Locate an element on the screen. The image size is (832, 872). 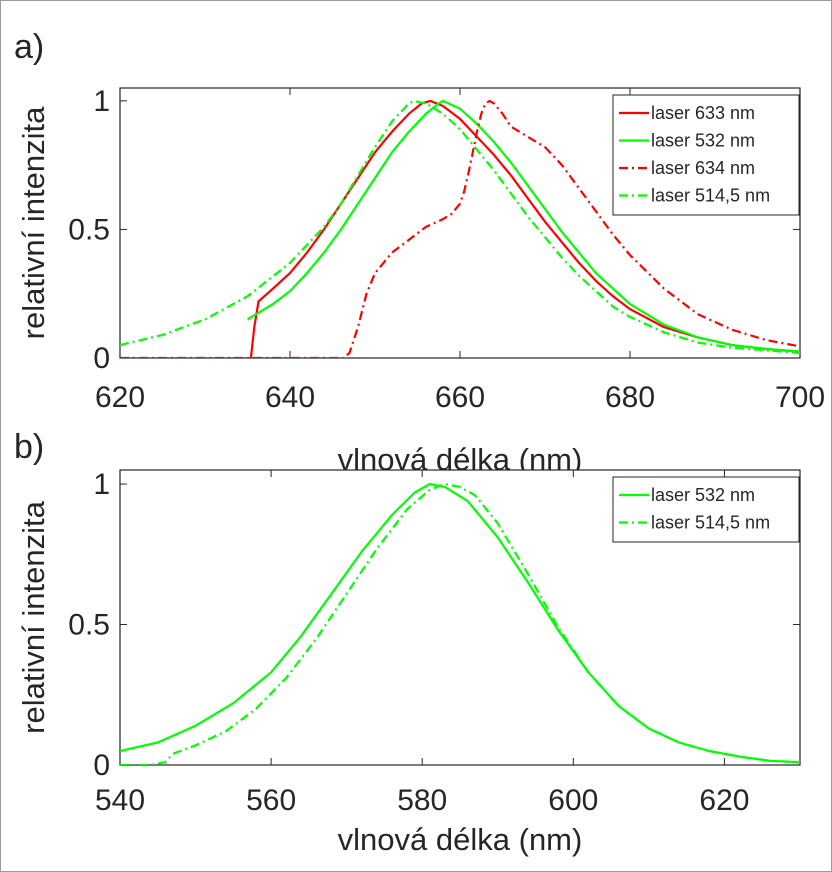
x-tick-label: 600 is located at coordinates (573, 800).